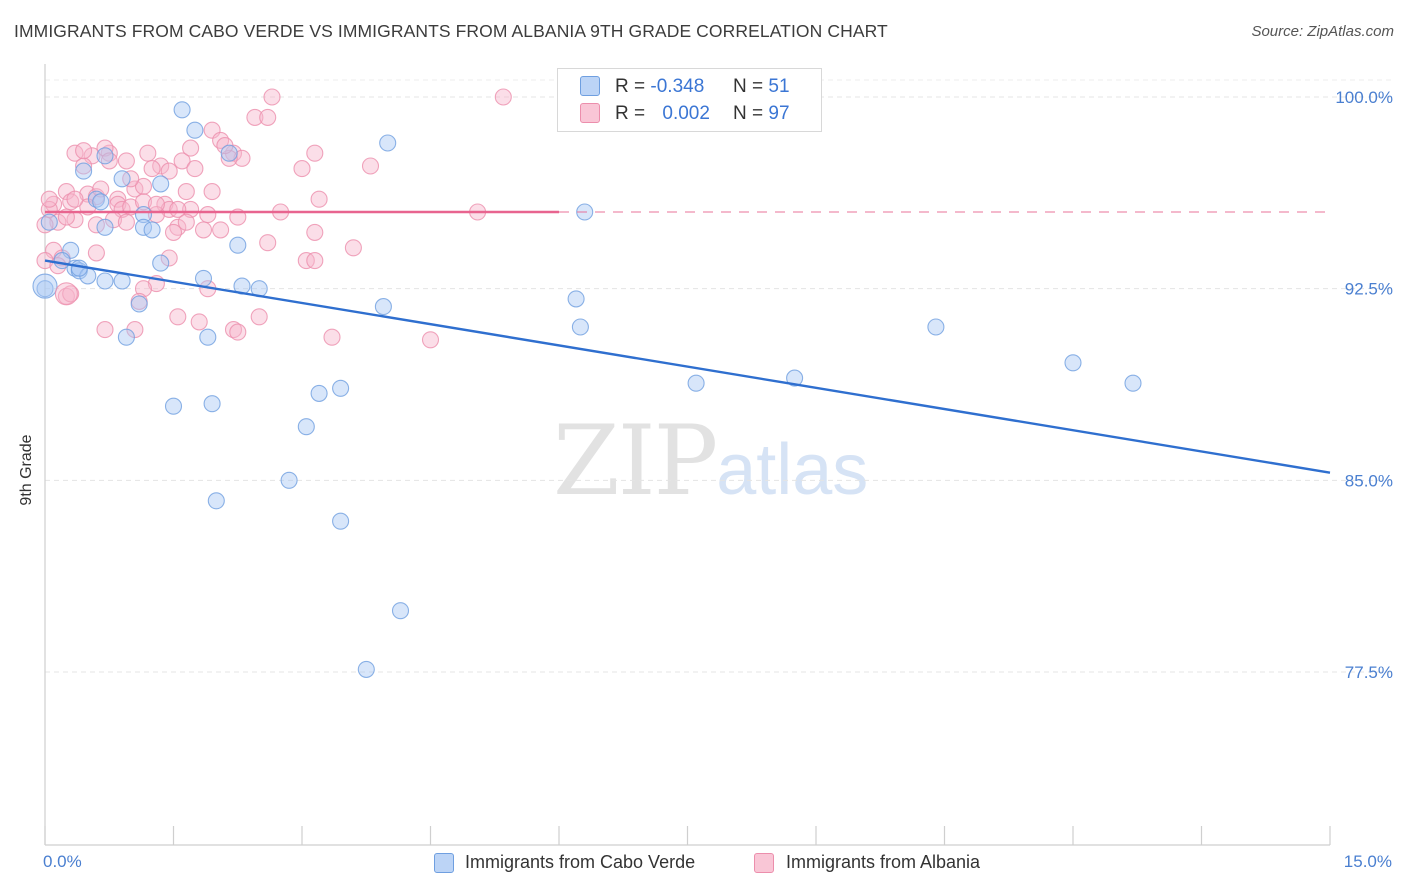 Image resolution: width=1406 pixels, height=892 pixels. I want to click on albania-swatch, so click(590, 113).